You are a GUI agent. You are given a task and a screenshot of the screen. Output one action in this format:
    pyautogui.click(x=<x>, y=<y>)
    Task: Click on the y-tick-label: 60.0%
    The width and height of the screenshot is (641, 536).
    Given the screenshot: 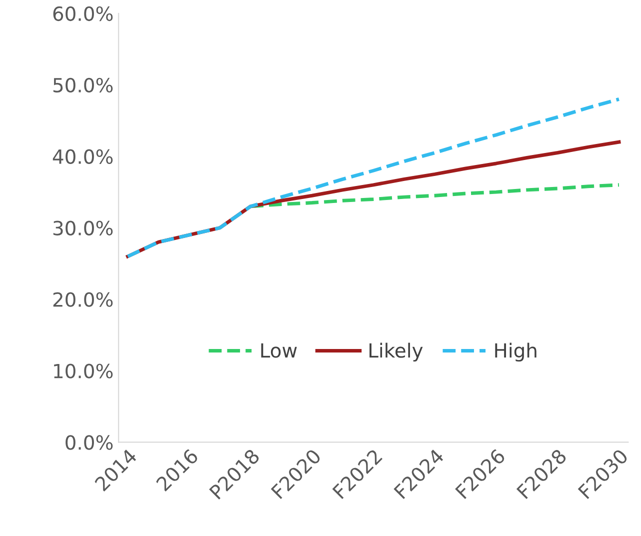 What is the action you would take?
    pyautogui.click(x=83, y=14)
    